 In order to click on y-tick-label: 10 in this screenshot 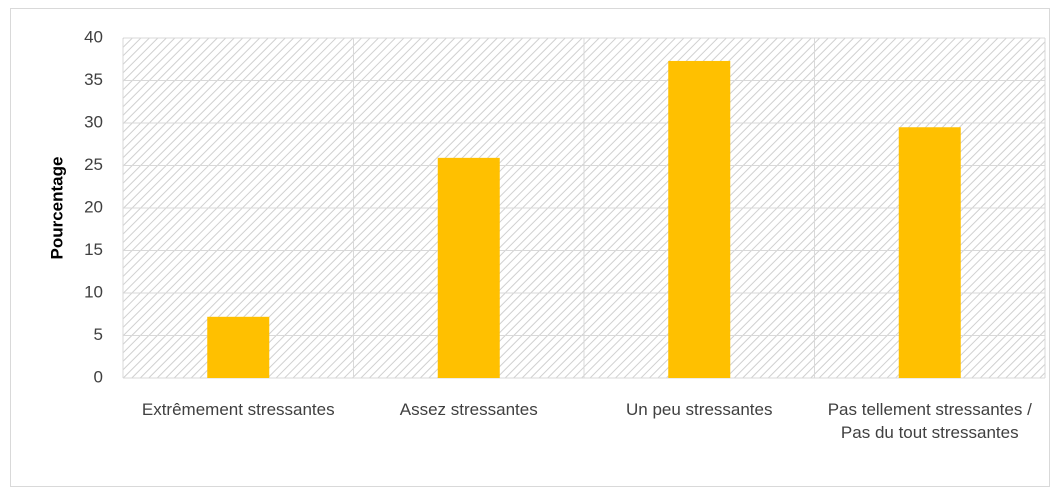, I will do `click(93, 291)`.